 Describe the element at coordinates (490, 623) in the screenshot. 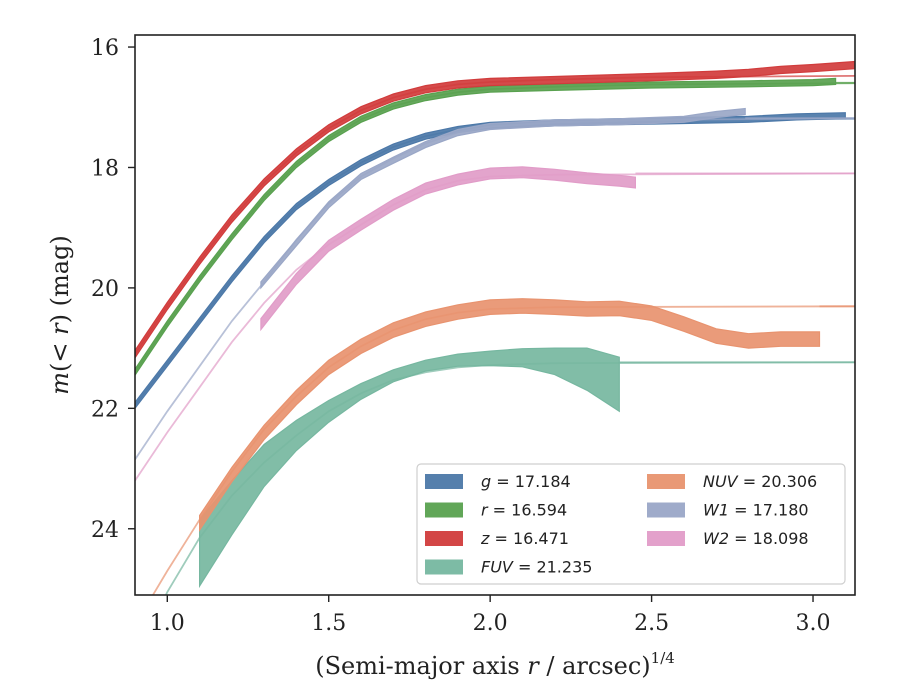

I see `x-tick-label: 2.0` at that location.